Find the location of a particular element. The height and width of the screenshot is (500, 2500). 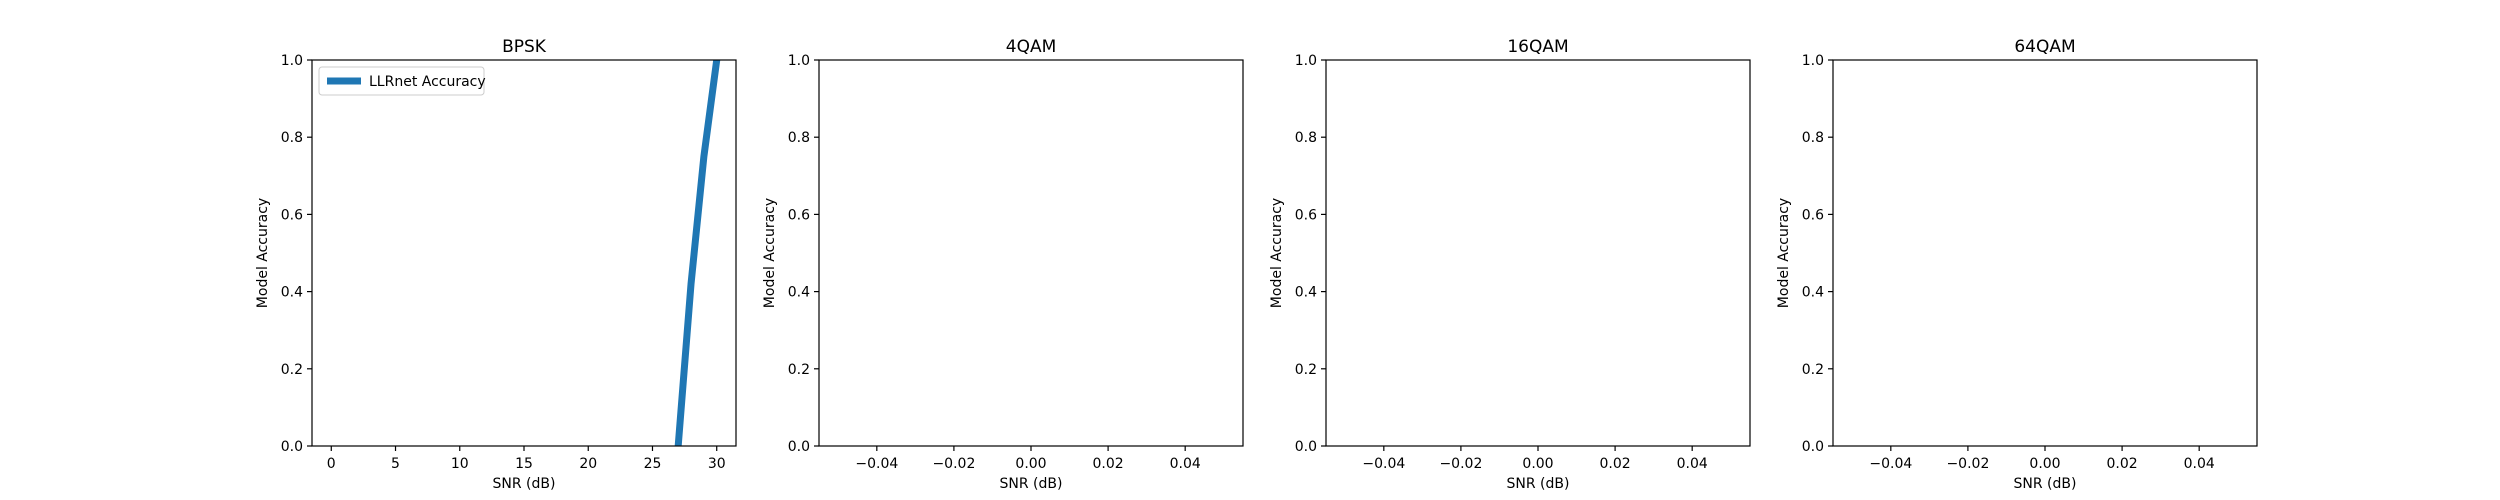

legend-bpsk: LLRnet Accuracy is located at coordinates (402, 81).